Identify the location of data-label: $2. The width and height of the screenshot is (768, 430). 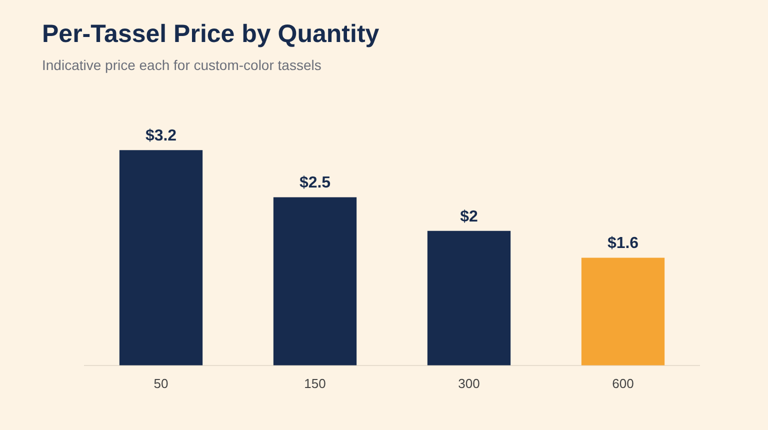
(469, 217).